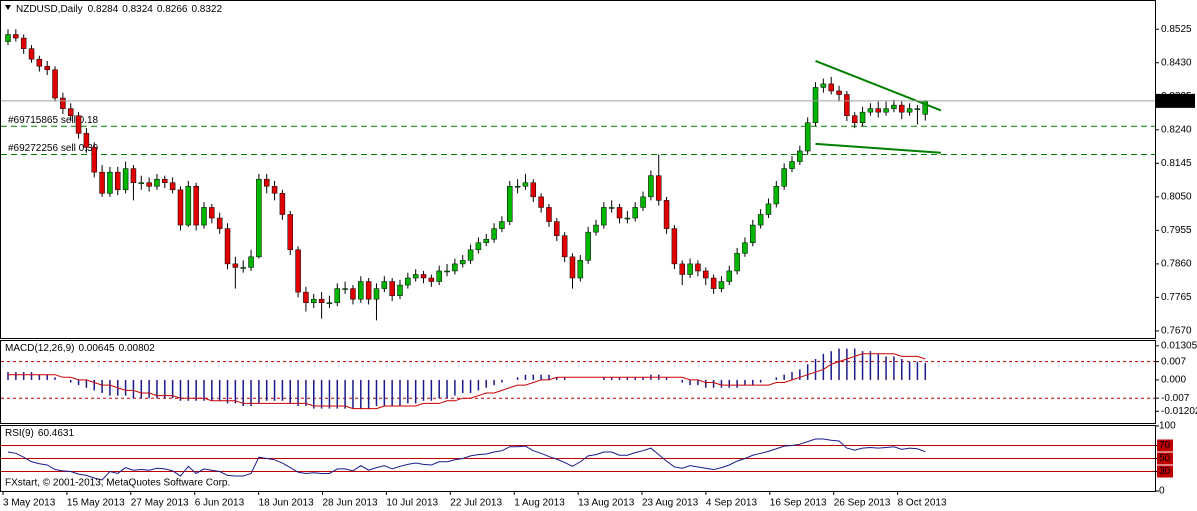  What do you see at coordinates (1176, 29) in the screenshot?
I see `y-tick-label: 0.8525` at bounding box center [1176, 29].